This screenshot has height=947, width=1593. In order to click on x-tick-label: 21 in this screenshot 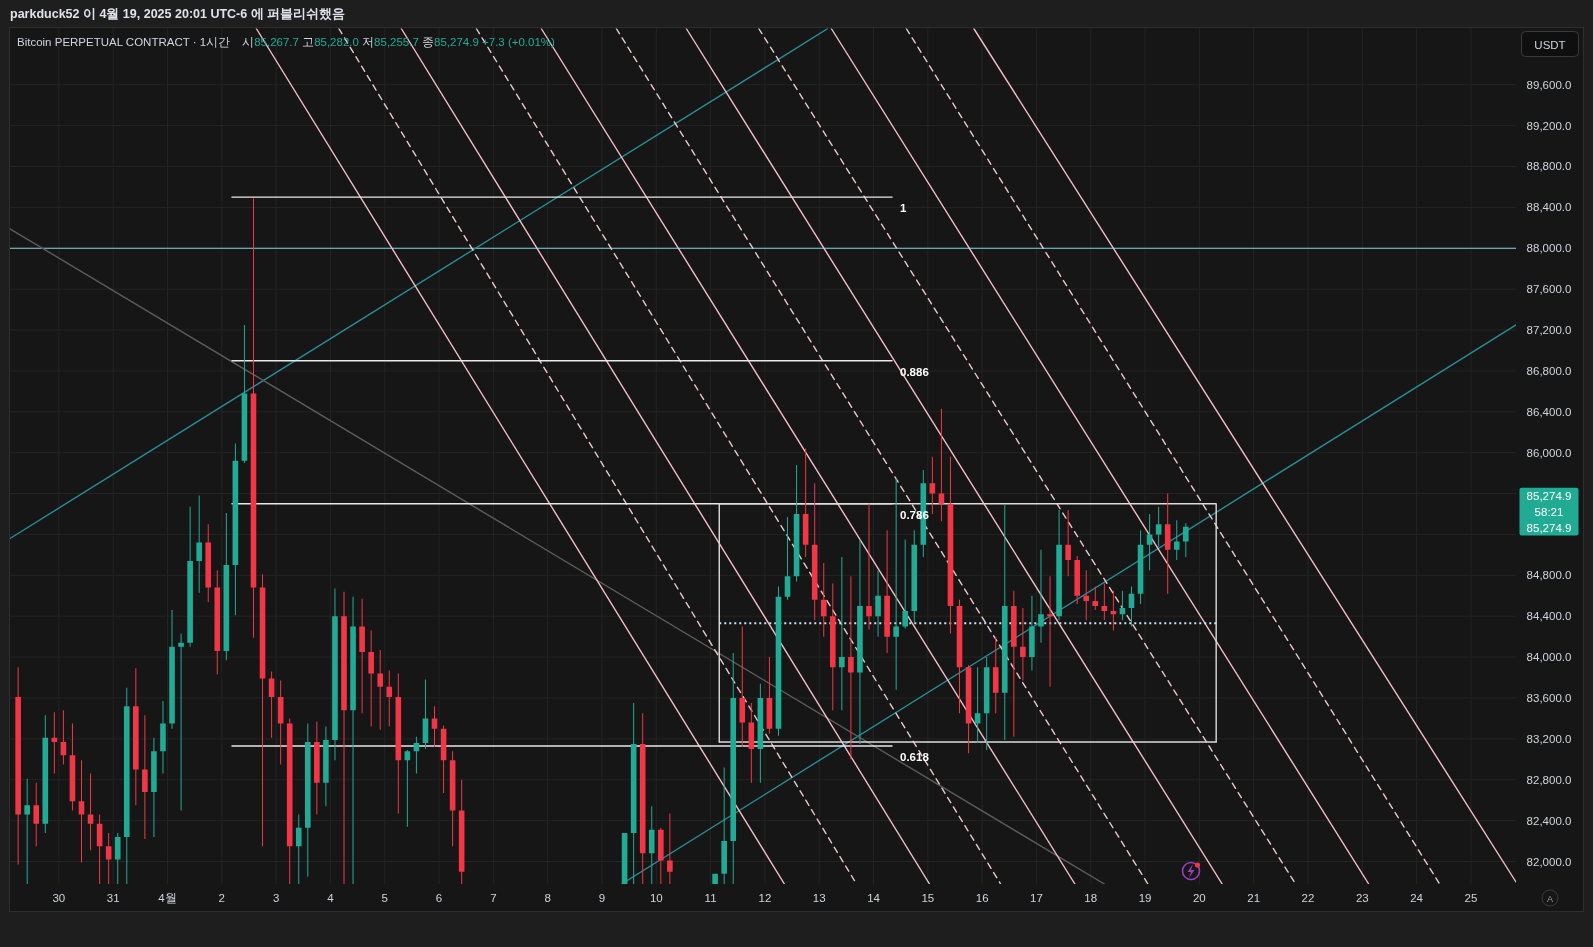, I will do `click(1254, 898)`.